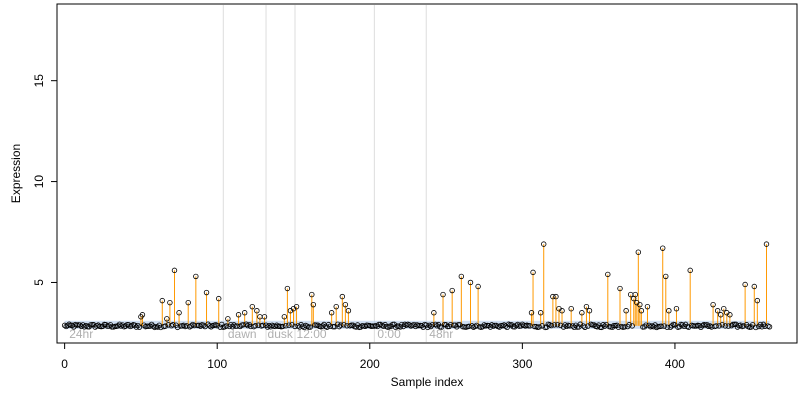  What do you see at coordinates (39, 282) in the screenshot?
I see `y-tick-label: 5` at bounding box center [39, 282].